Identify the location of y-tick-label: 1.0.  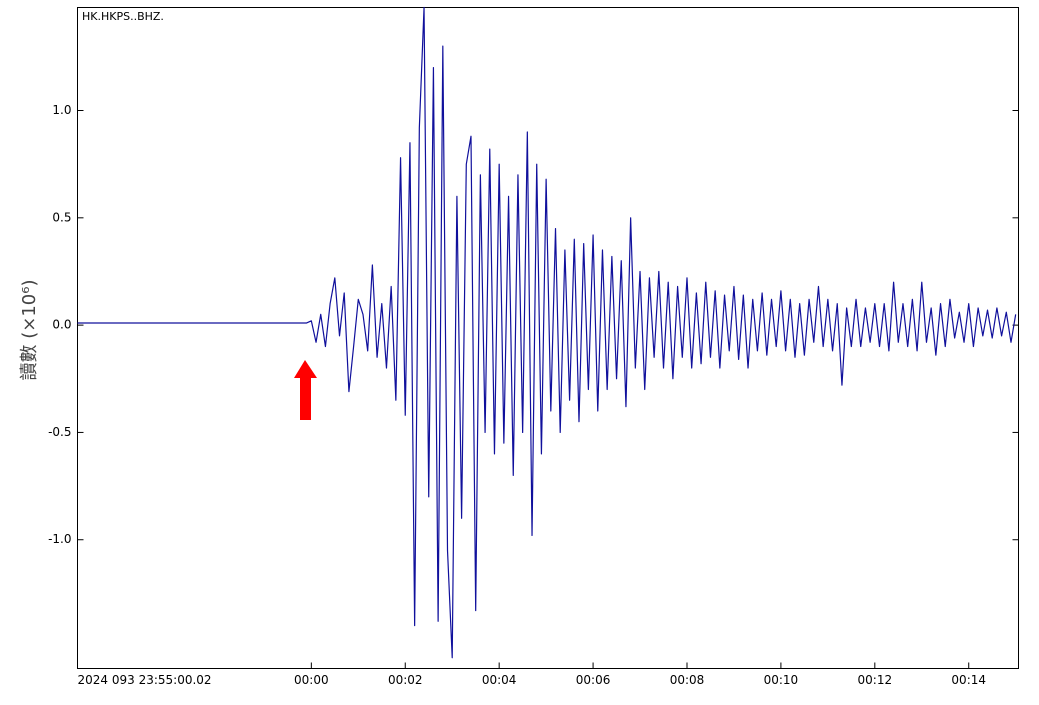
(61, 110).